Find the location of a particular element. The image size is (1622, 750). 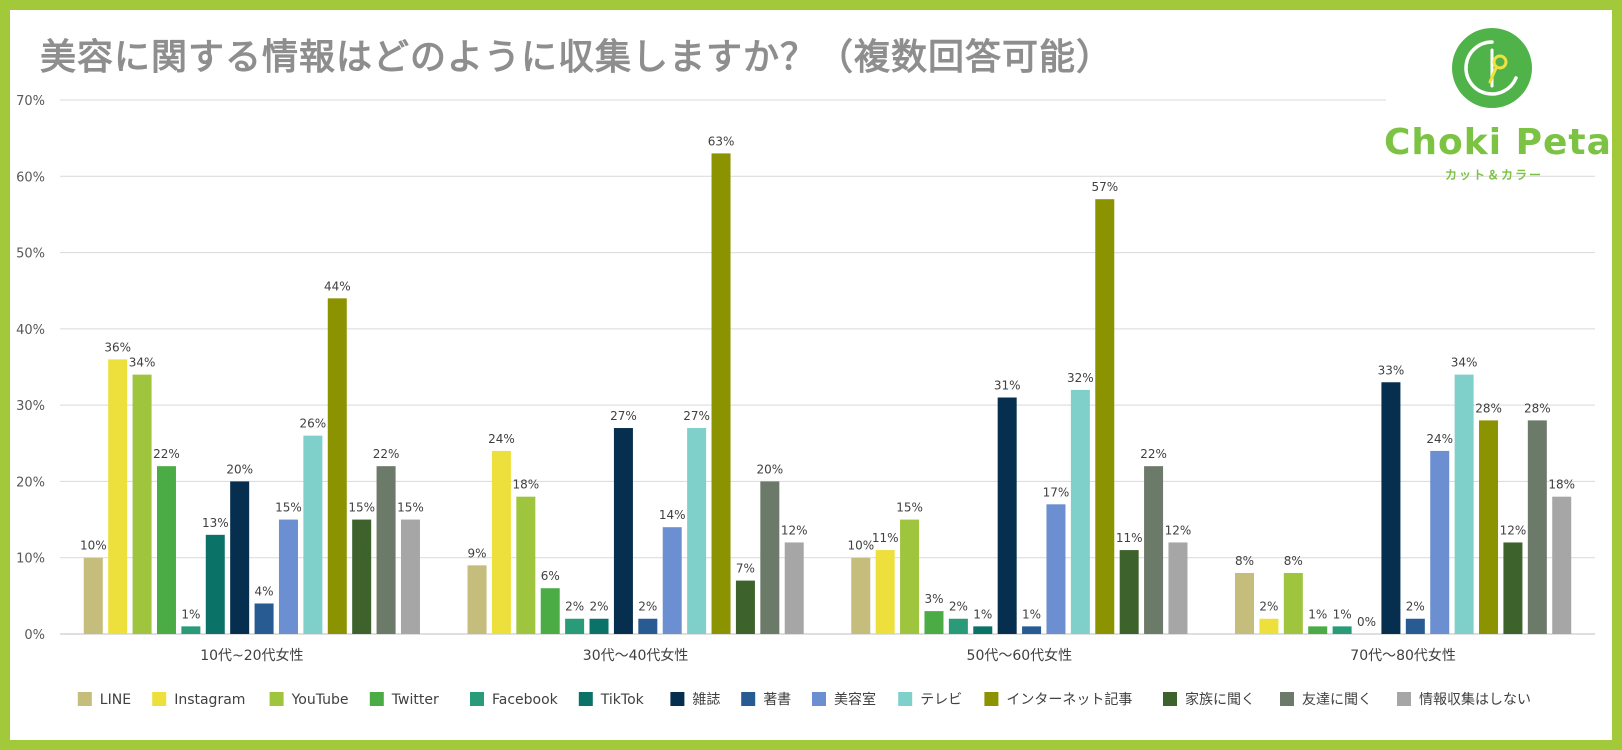

legend-label: 雑誌 is located at coordinates (706, 700).